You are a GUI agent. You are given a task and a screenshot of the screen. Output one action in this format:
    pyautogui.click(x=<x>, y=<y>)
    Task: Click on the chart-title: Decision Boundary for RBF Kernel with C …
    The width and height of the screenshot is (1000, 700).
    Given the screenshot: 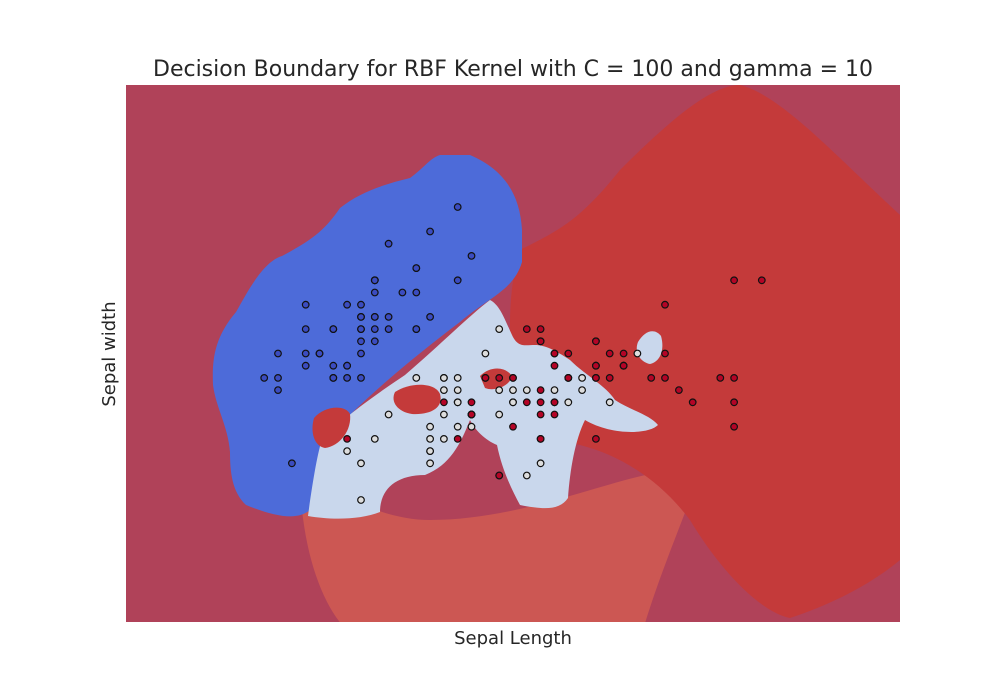 What is the action you would take?
    pyautogui.click(x=513, y=69)
    